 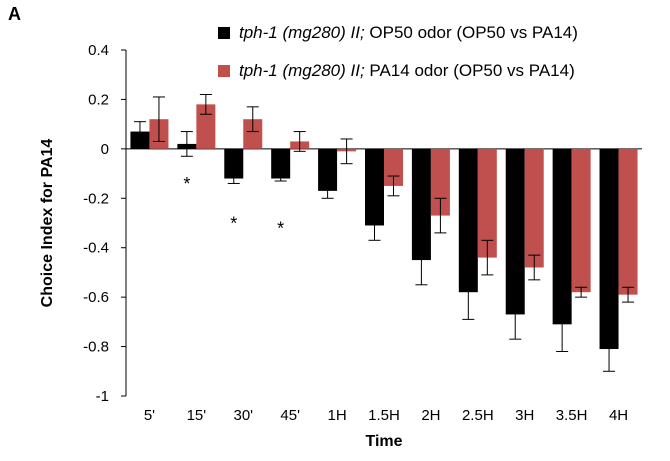 What do you see at coordinates (524, 415) in the screenshot?
I see `x-tick-label: 3H` at bounding box center [524, 415].